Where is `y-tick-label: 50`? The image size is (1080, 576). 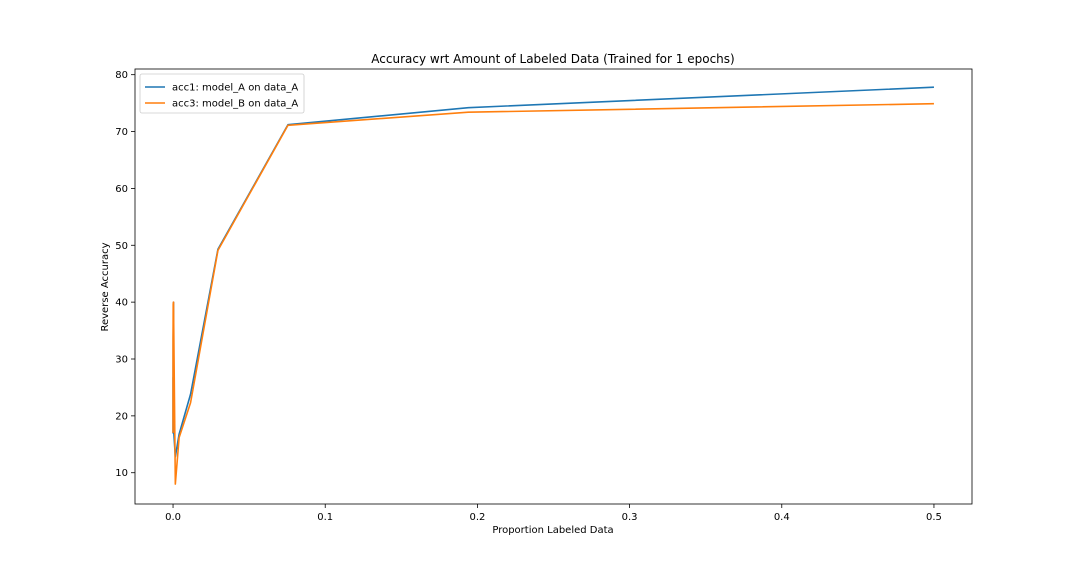
y-tick-label: 50 is located at coordinates (121, 246).